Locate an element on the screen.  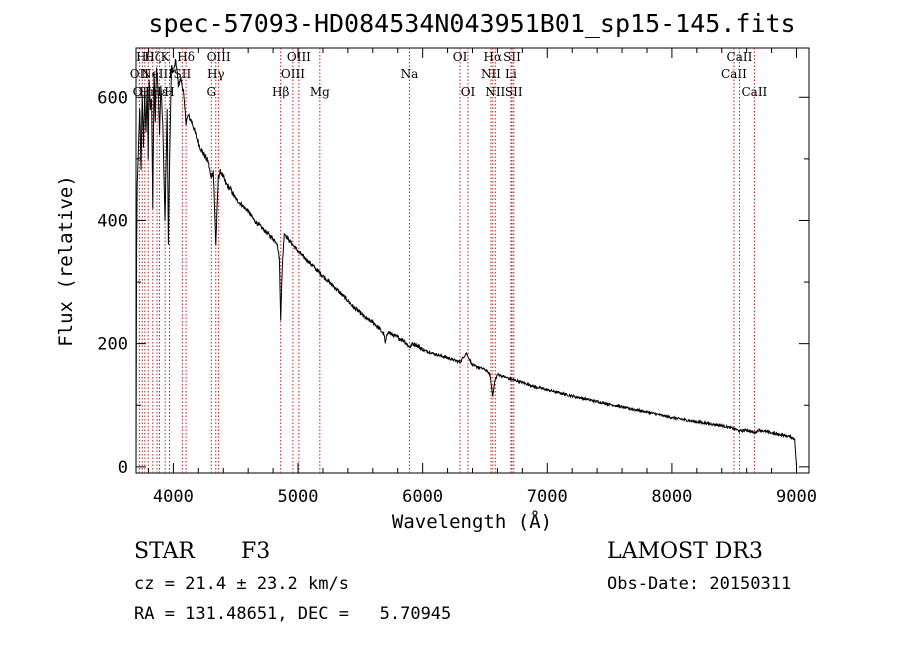
line-label-16: OIII is located at coordinates (299, 57).